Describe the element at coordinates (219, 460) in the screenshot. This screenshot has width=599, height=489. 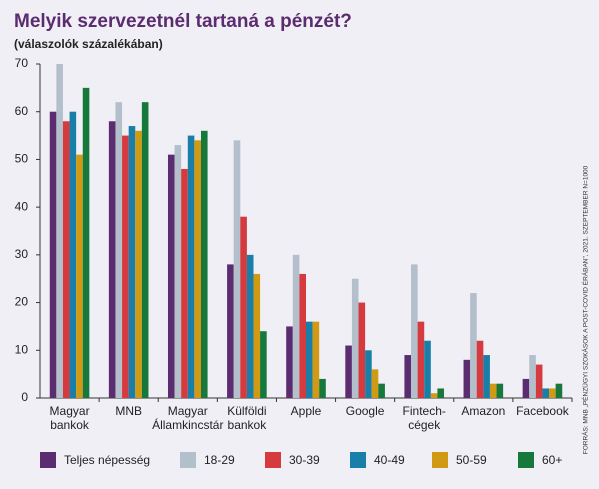
I see `legend-label: 18-29` at that location.